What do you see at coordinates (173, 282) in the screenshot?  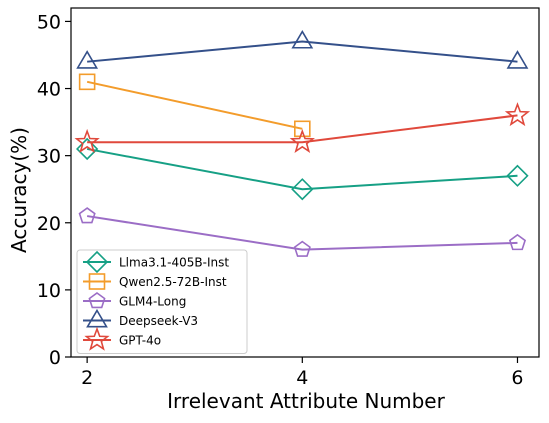 I see `legend-label: Qwen2.5-72B-Inst` at bounding box center [173, 282].